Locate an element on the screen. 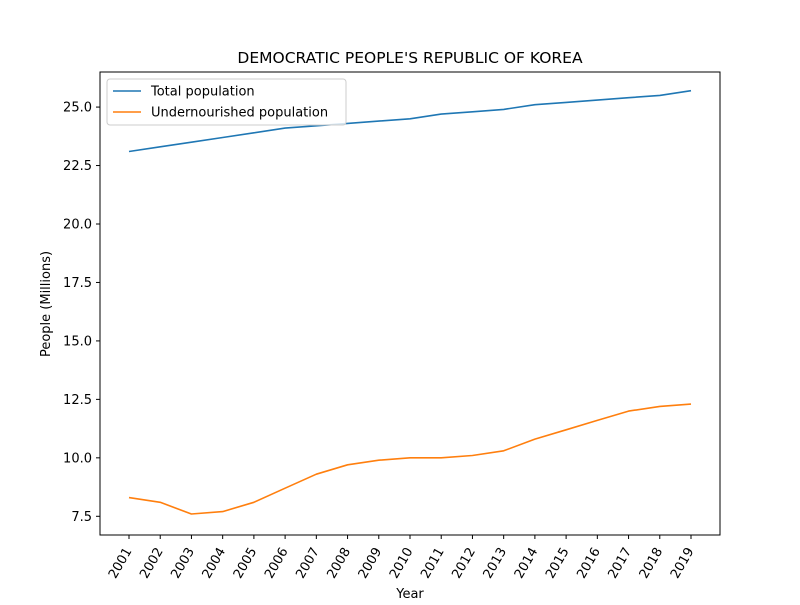 Image resolution: width=800 pixels, height=605 pixels. y-tick-label: 25.0 is located at coordinates (77, 108).